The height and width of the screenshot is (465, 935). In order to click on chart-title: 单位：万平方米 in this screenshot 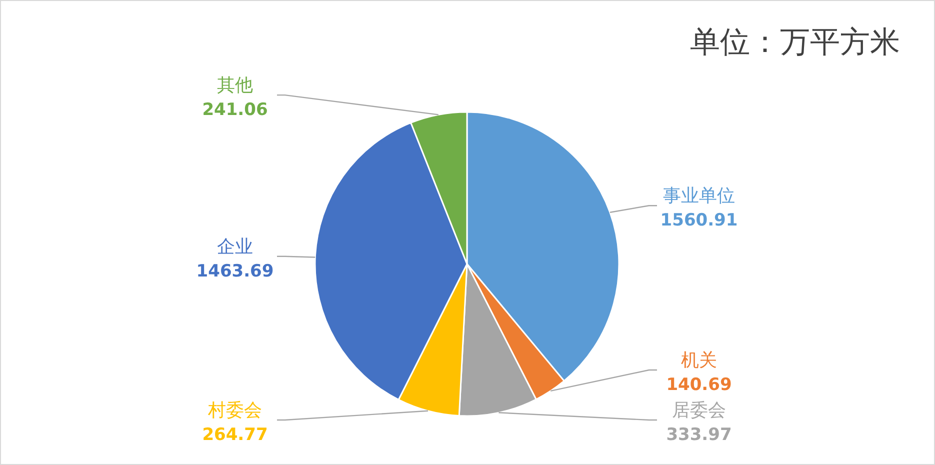, I will do `click(795, 42)`.